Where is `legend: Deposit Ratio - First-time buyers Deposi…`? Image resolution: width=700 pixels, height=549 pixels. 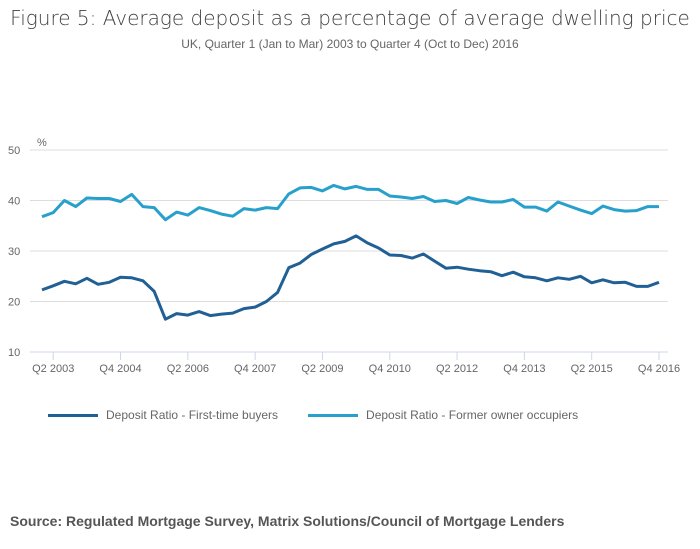
legend: Deposit Ratio - First-time buyers Deposi… is located at coordinates (313, 415).